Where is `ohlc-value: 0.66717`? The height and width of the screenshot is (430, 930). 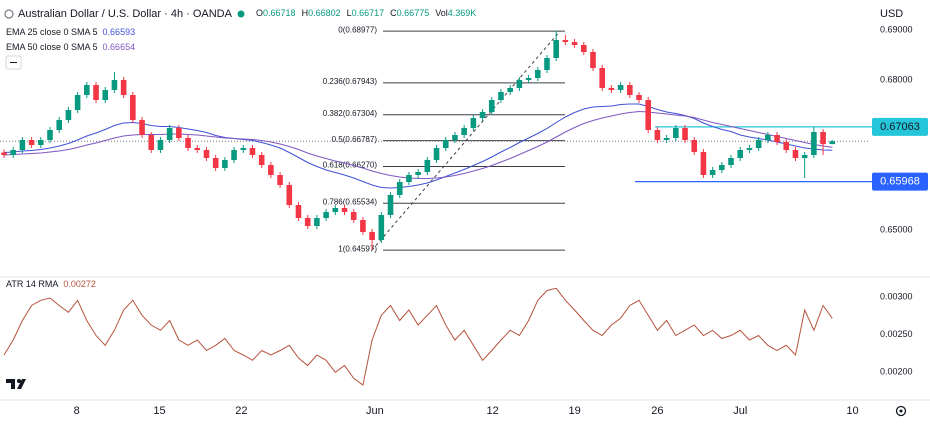
ohlc-value: 0.66717 is located at coordinates (368, 13).